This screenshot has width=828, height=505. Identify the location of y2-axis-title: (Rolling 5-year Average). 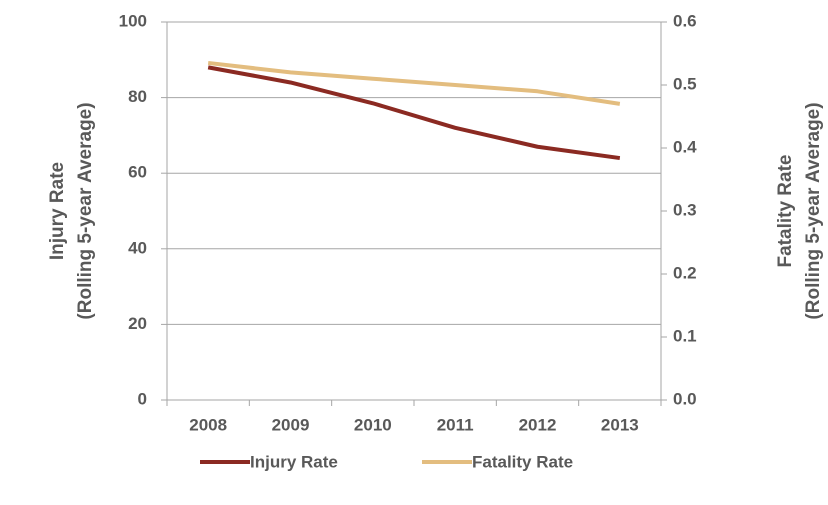
(813, 210).